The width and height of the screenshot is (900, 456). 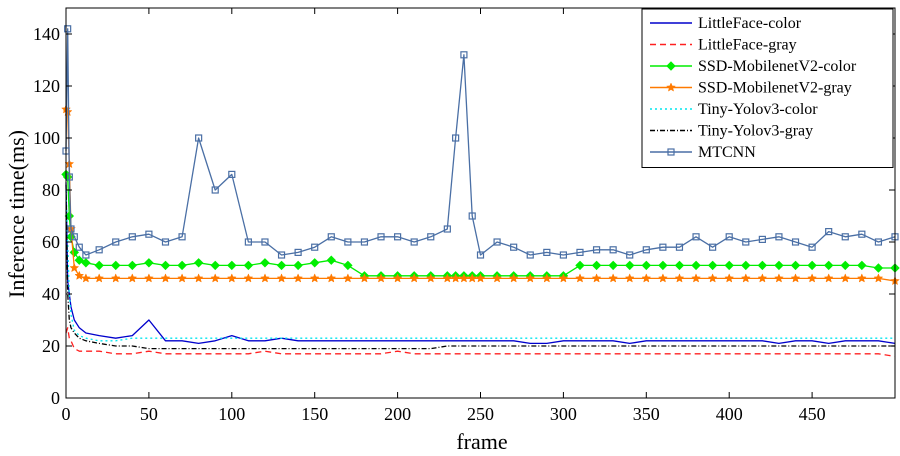 I want to click on y-tick-label: 20, so click(x=51, y=346).